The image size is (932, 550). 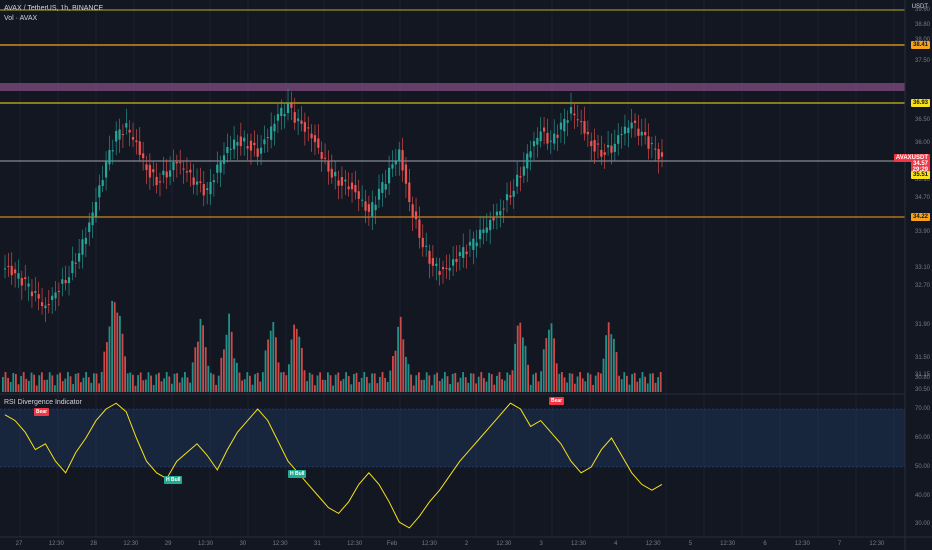 I want to click on time-tick: 7, so click(x=839, y=544).